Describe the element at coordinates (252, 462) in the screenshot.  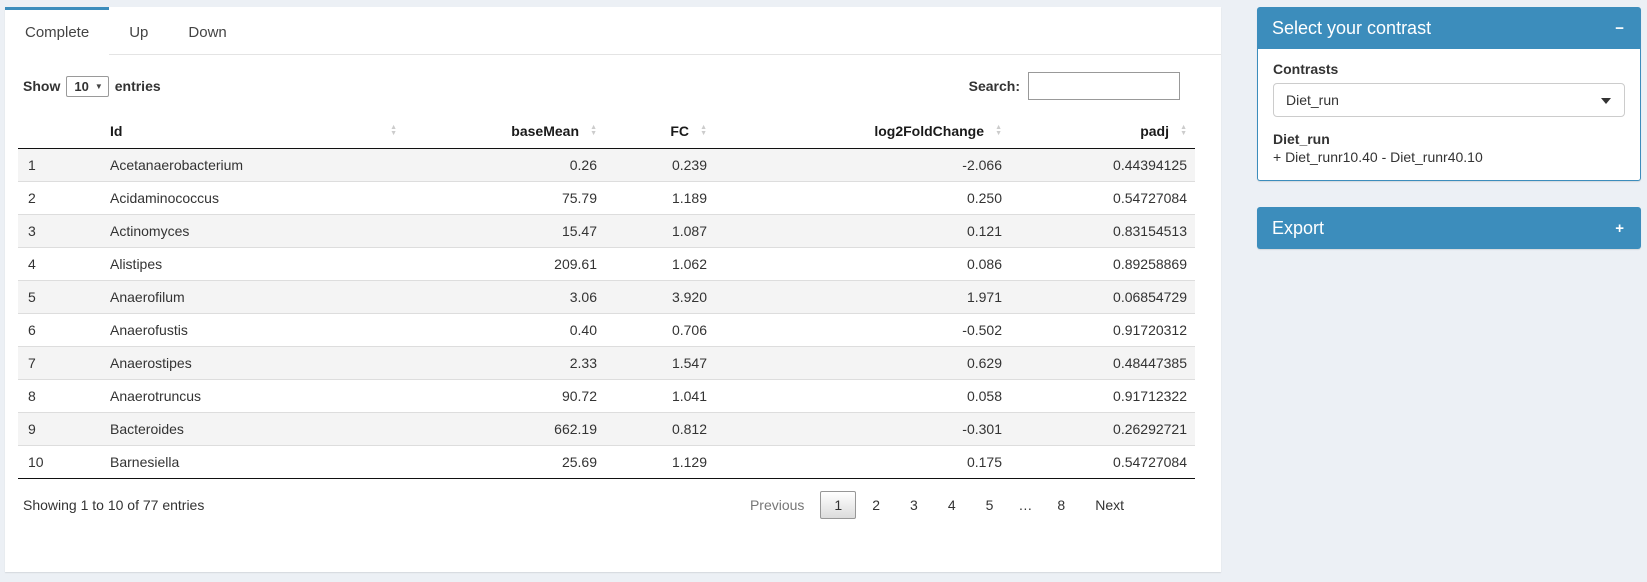
I see `cell-id: Barnesiella` at that location.